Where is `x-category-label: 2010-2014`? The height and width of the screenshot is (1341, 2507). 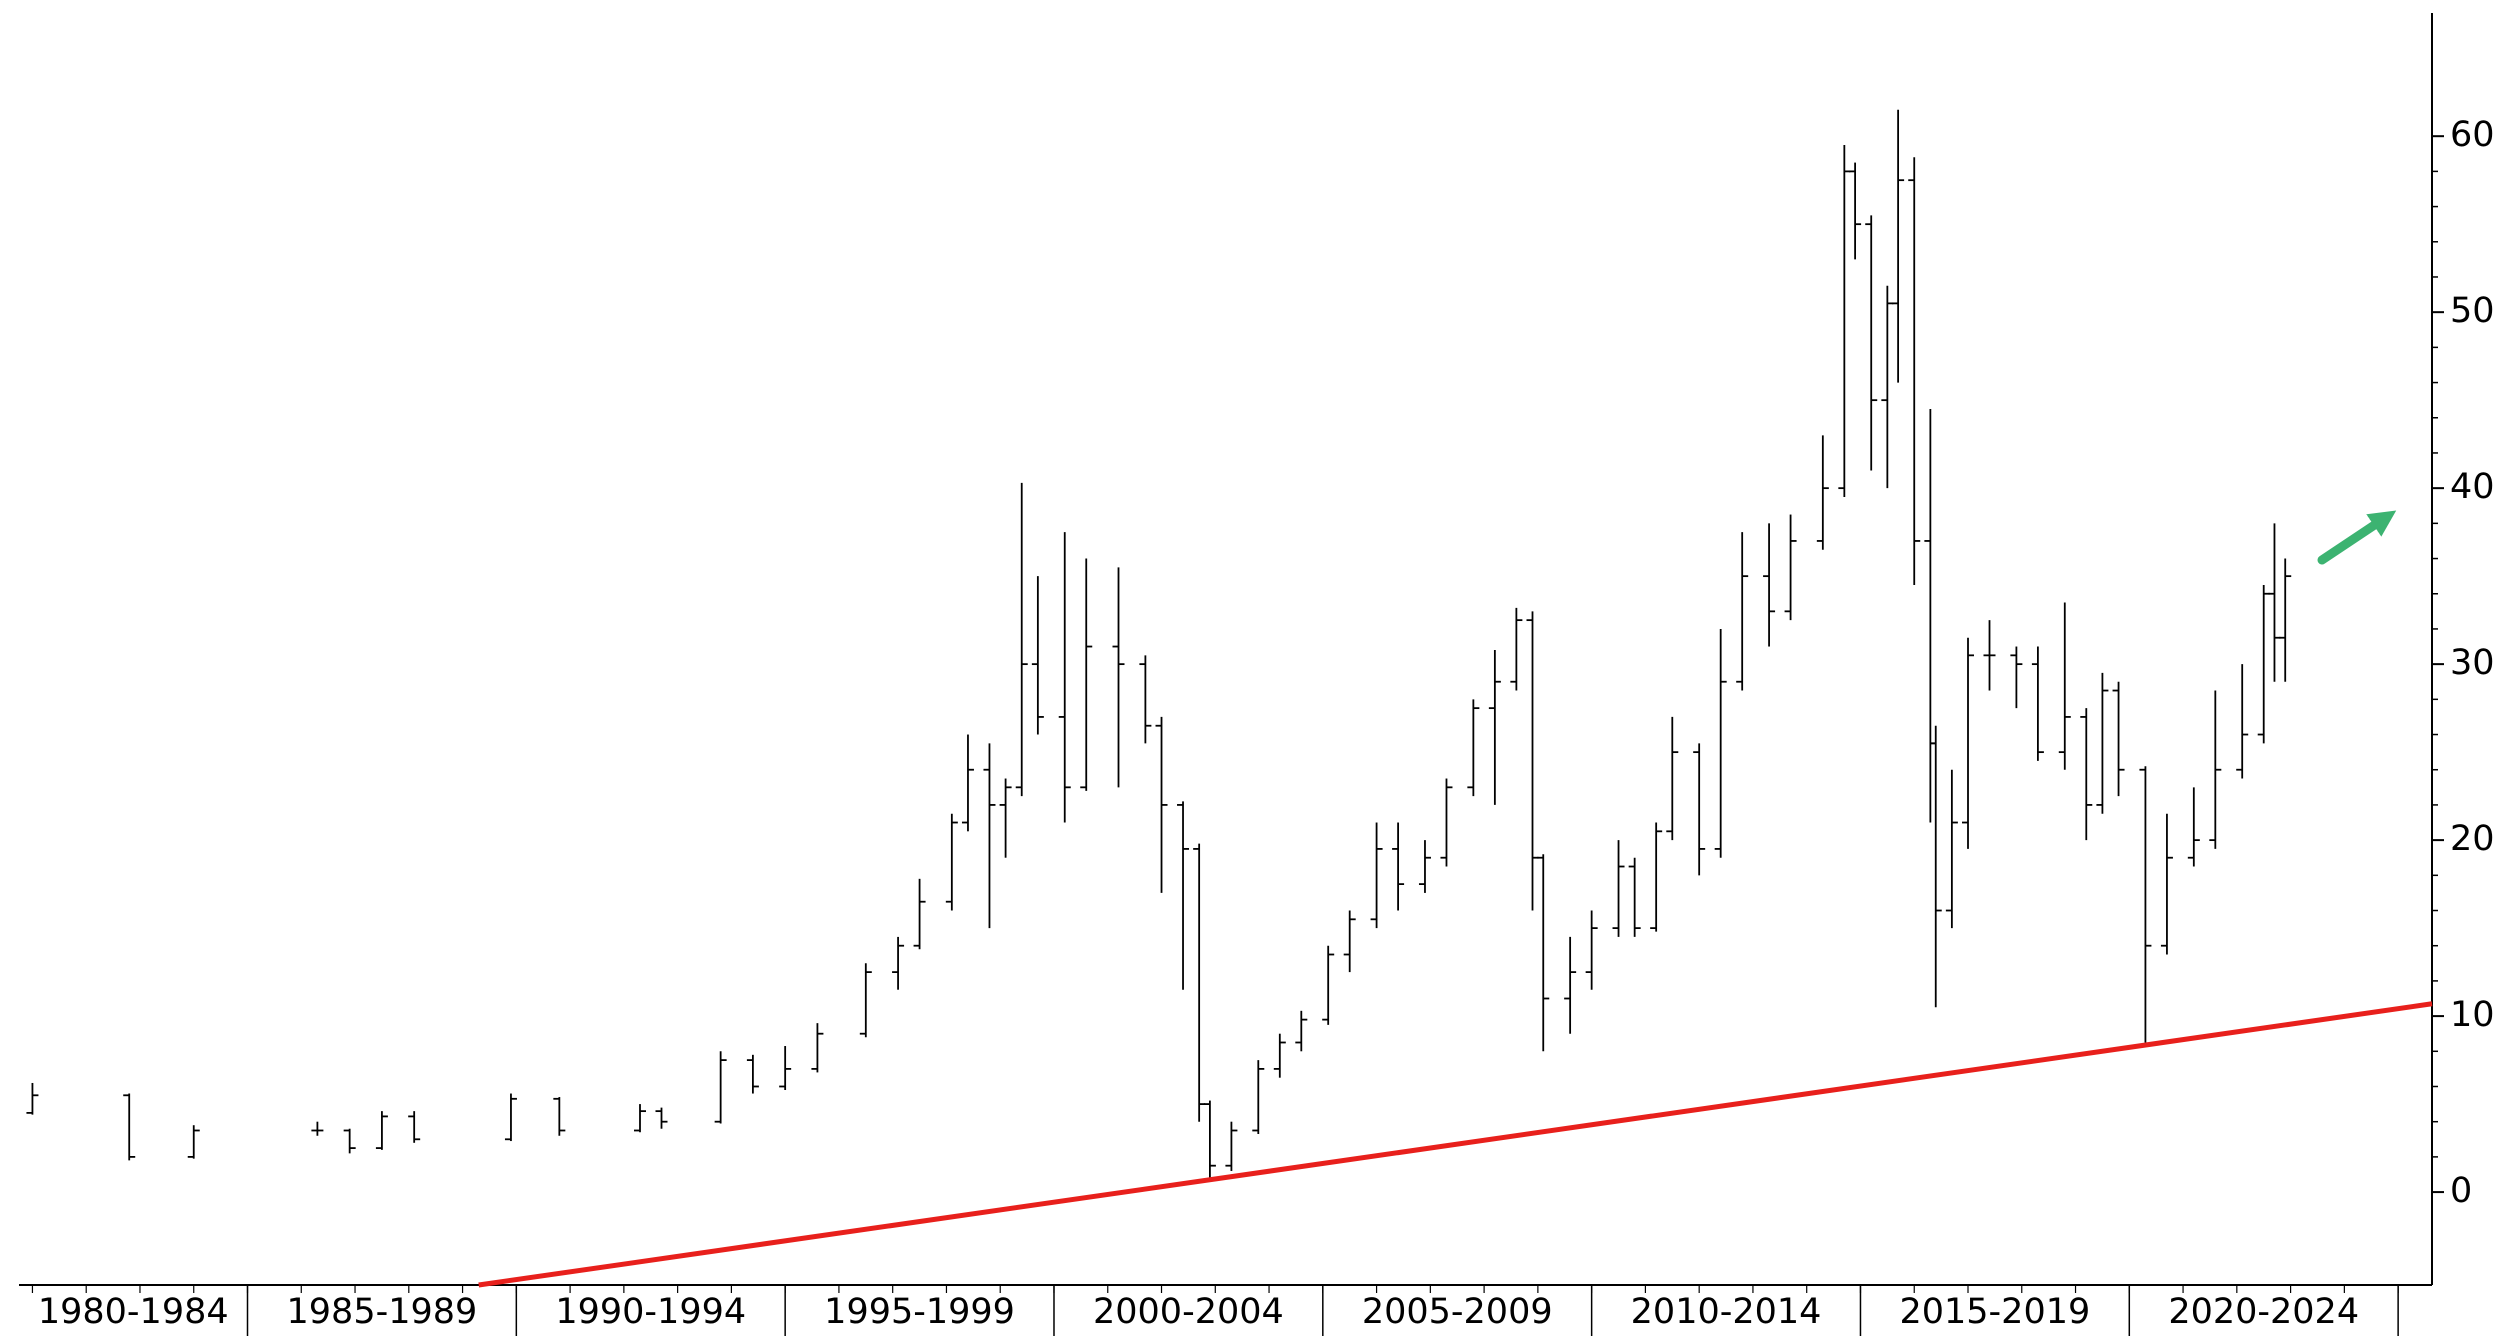
x-category-label: 2010-2014 is located at coordinates (1726, 1312).